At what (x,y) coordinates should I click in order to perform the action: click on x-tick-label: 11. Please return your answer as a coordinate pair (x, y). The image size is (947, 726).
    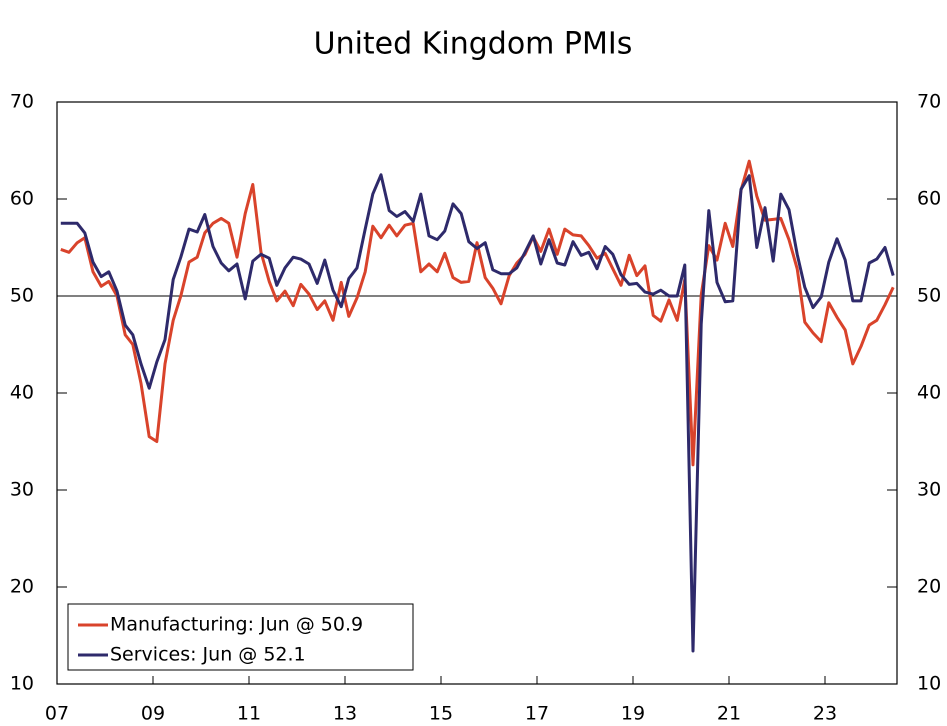
    Looking at the image, I should click on (249, 714).